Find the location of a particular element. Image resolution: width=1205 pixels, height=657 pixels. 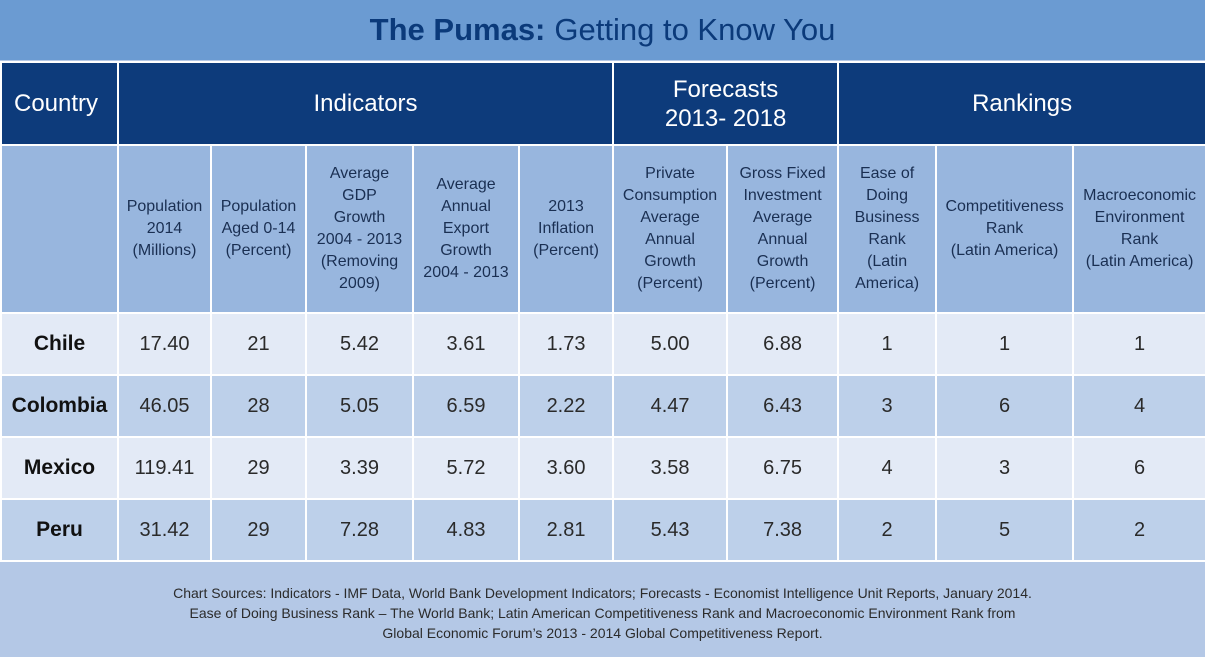

table-cell: 21 is located at coordinates (258, 344).